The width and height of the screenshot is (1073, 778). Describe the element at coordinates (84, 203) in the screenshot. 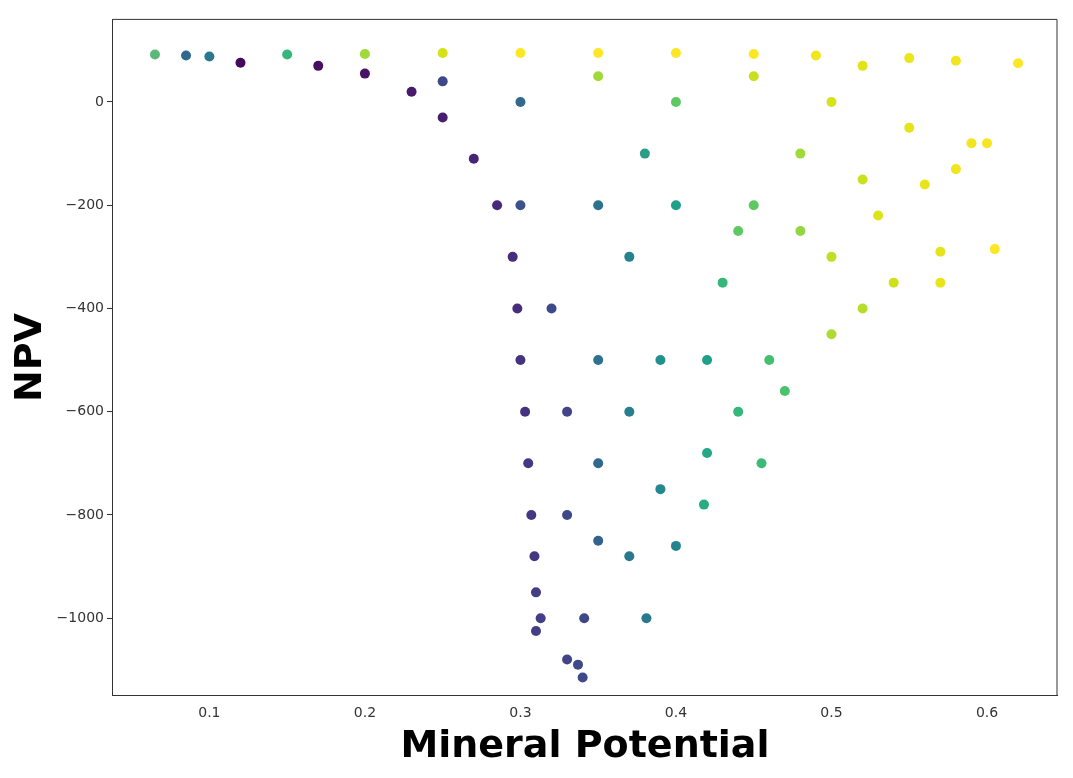

I see `y-tick-label: −200` at that location.